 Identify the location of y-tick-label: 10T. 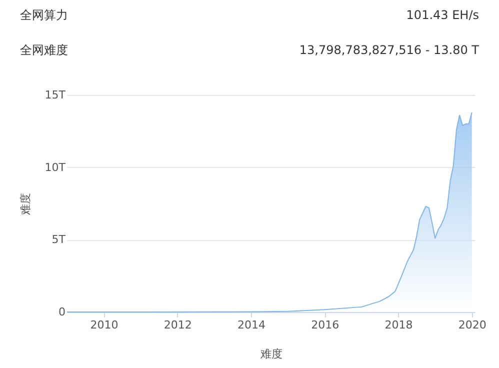
(55, 167).